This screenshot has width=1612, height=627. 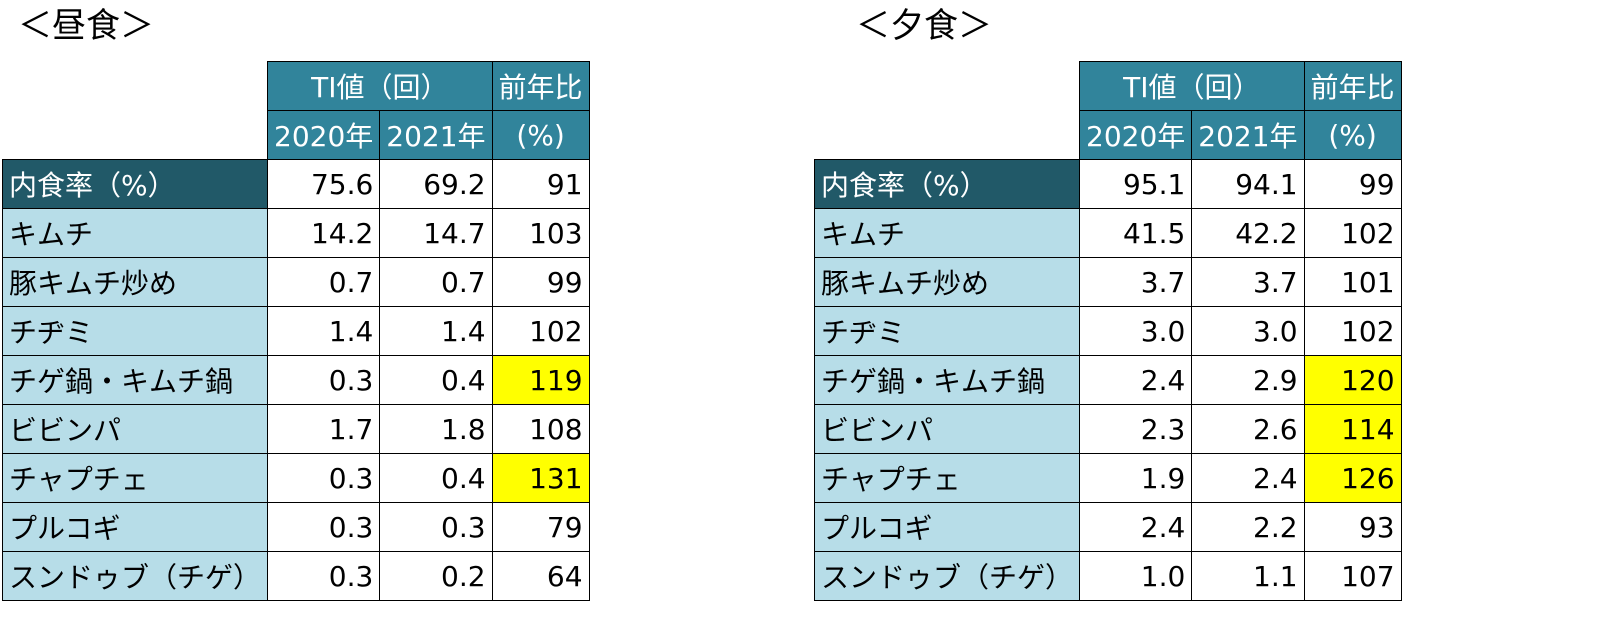 What do you see at coordinates (540, 380) in the screenshot?
I see `yoy-ratio: 119` at bounding box center [540, 380].